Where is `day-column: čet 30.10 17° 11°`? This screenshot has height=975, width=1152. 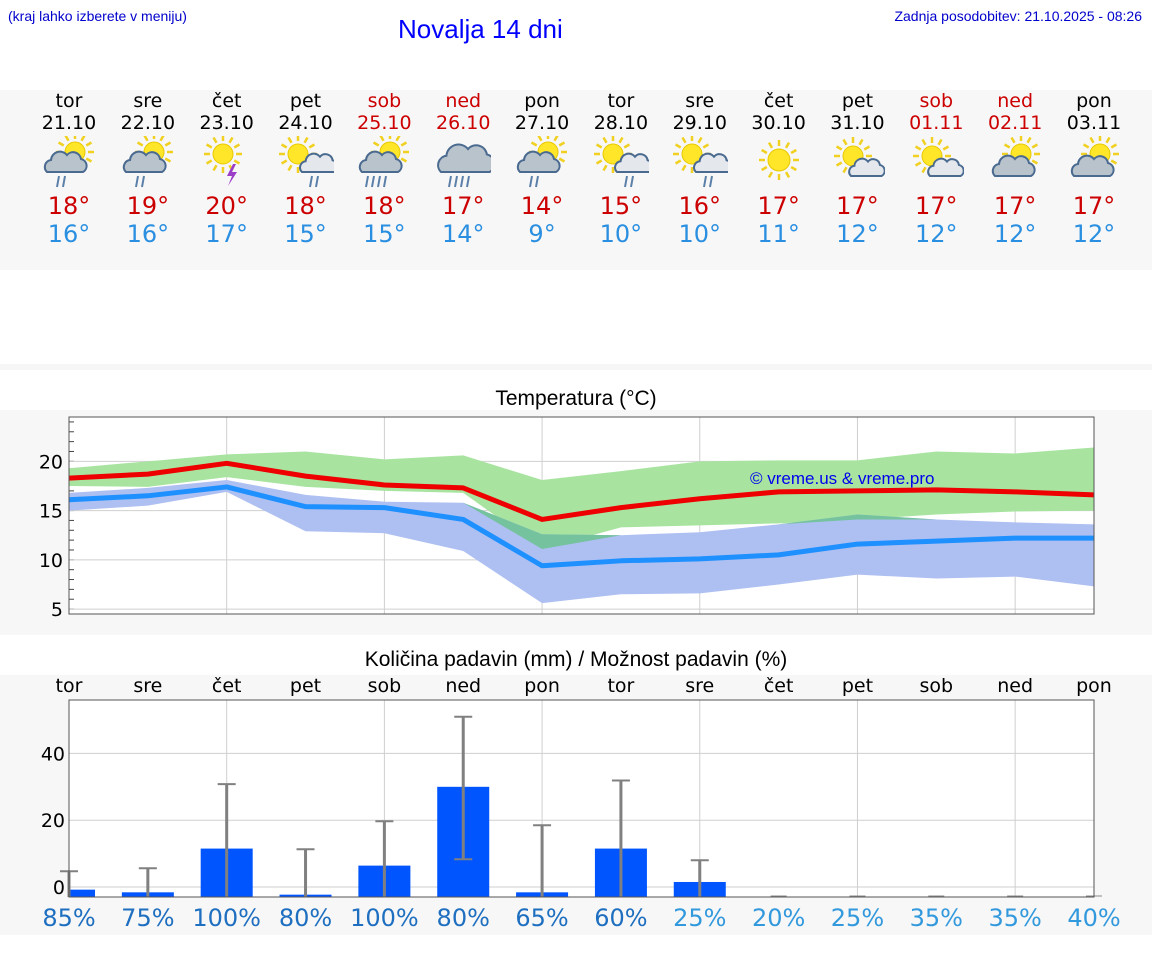
day-column: čet 30.10 17° 11° is located at coordinates (779, 169).